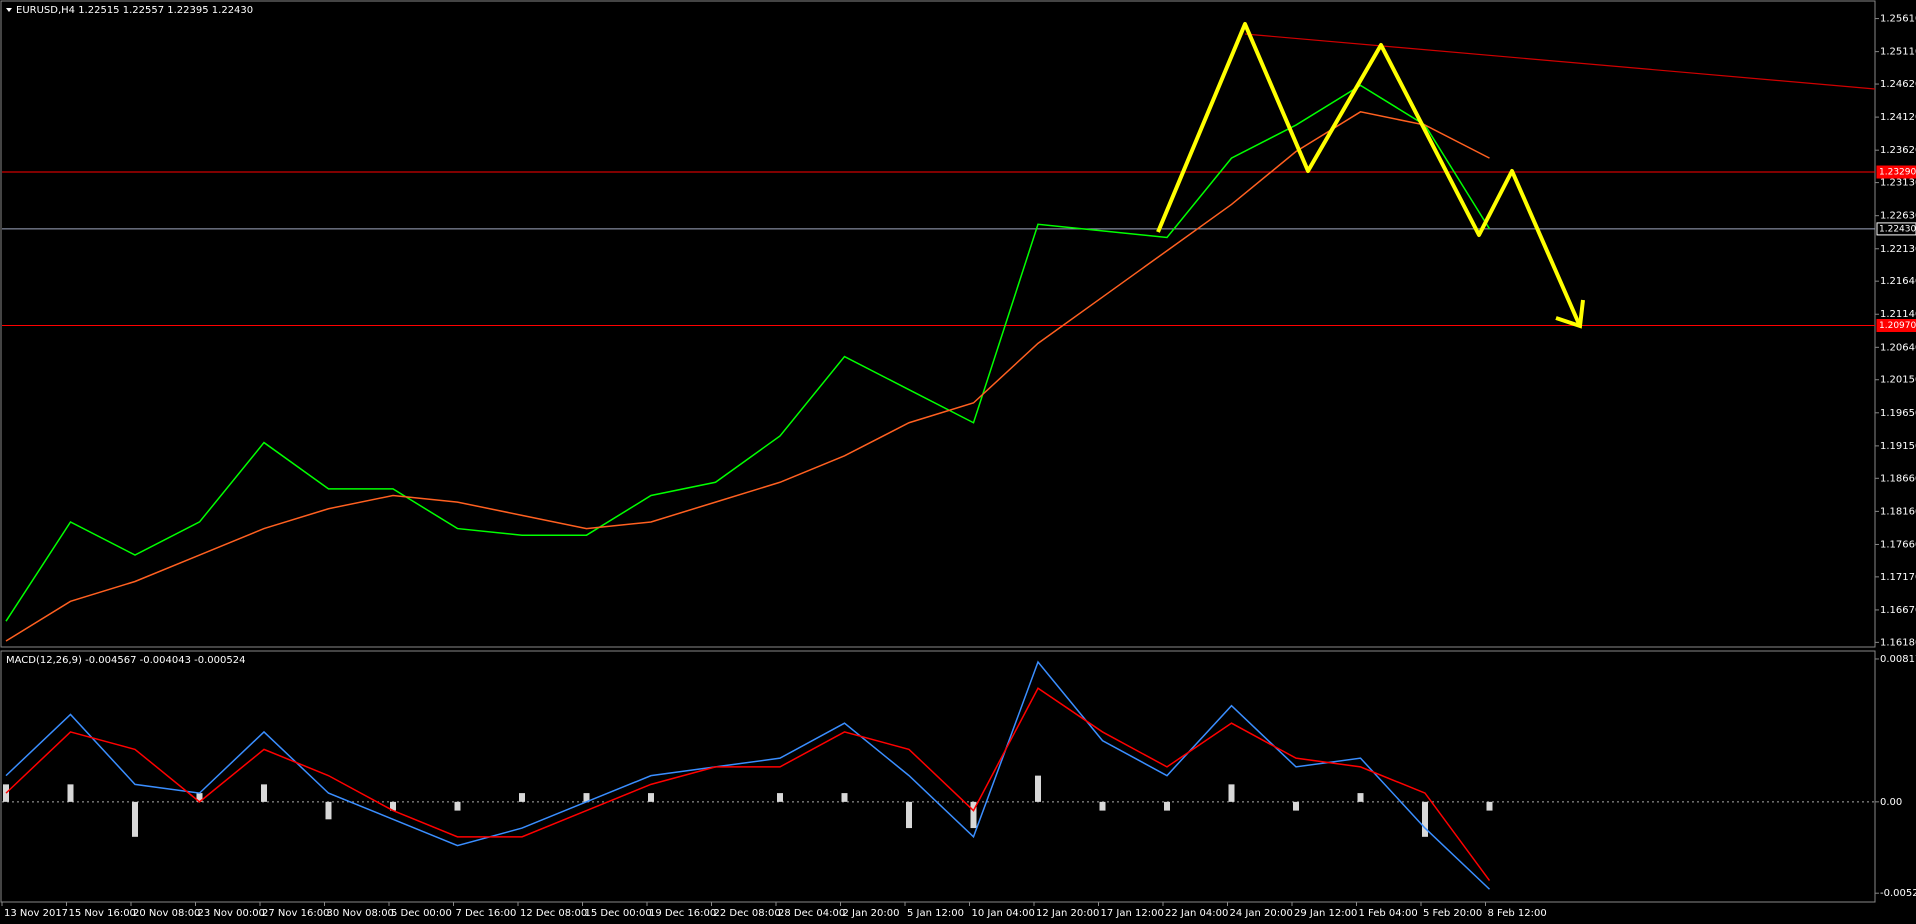 The image size is (1916, 924). I want to click on pattern-drawing, so click(1368, 173).